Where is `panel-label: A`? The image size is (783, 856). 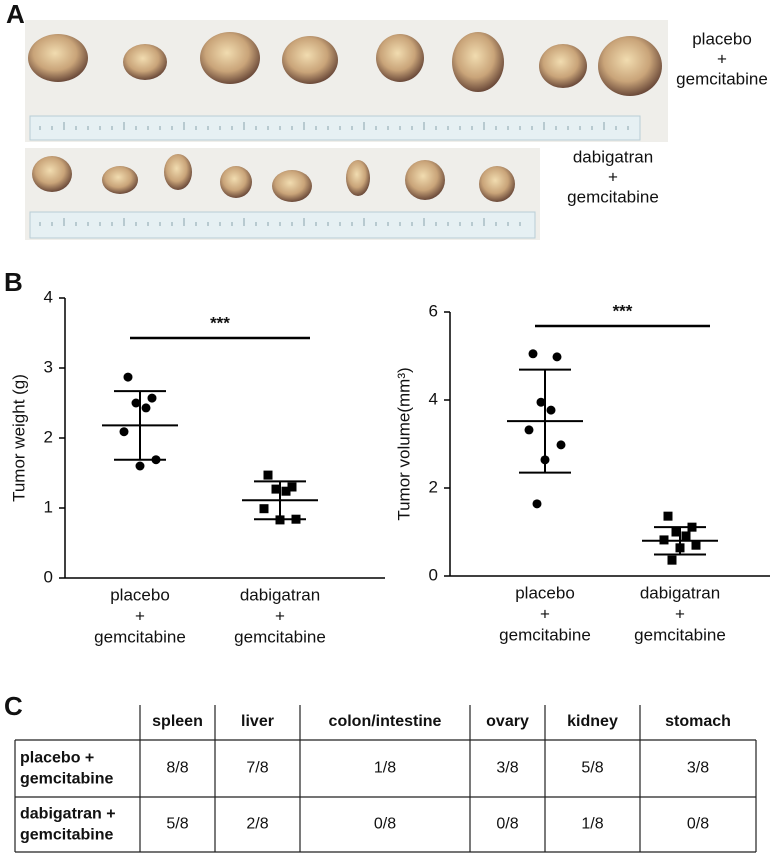
panel-label: A is located at coordinates (15, 14).